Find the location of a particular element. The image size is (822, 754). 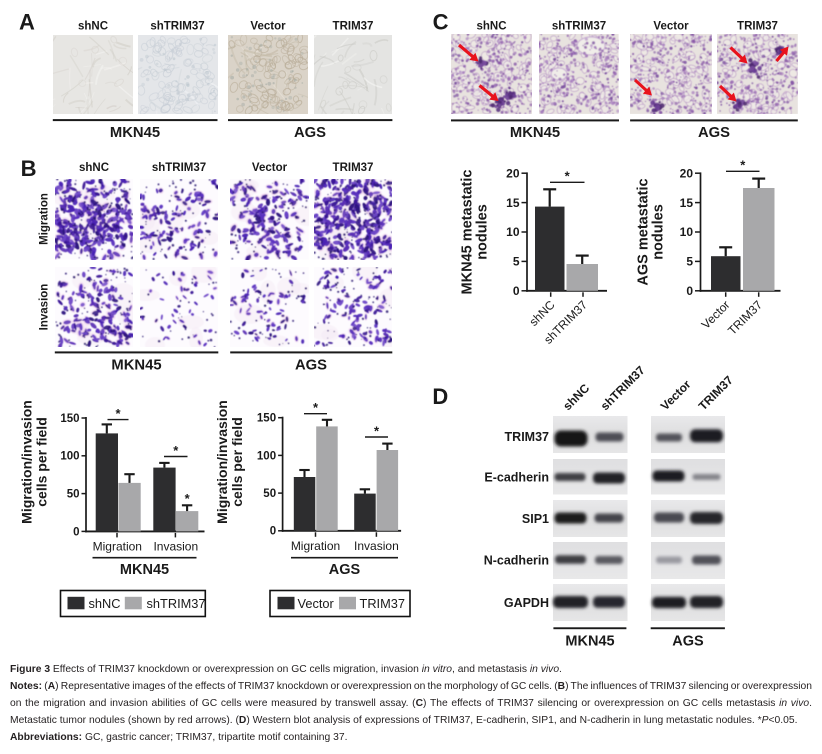

svg-text: C is located at coordinates (441, 22).